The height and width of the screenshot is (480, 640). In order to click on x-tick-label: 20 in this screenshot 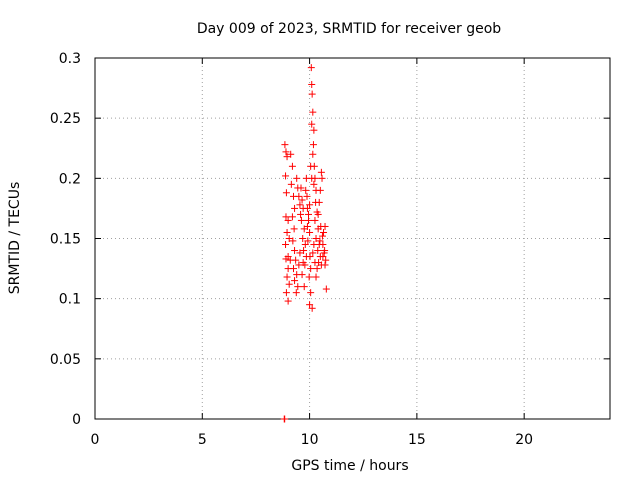, I will do `click(524, 440)`.